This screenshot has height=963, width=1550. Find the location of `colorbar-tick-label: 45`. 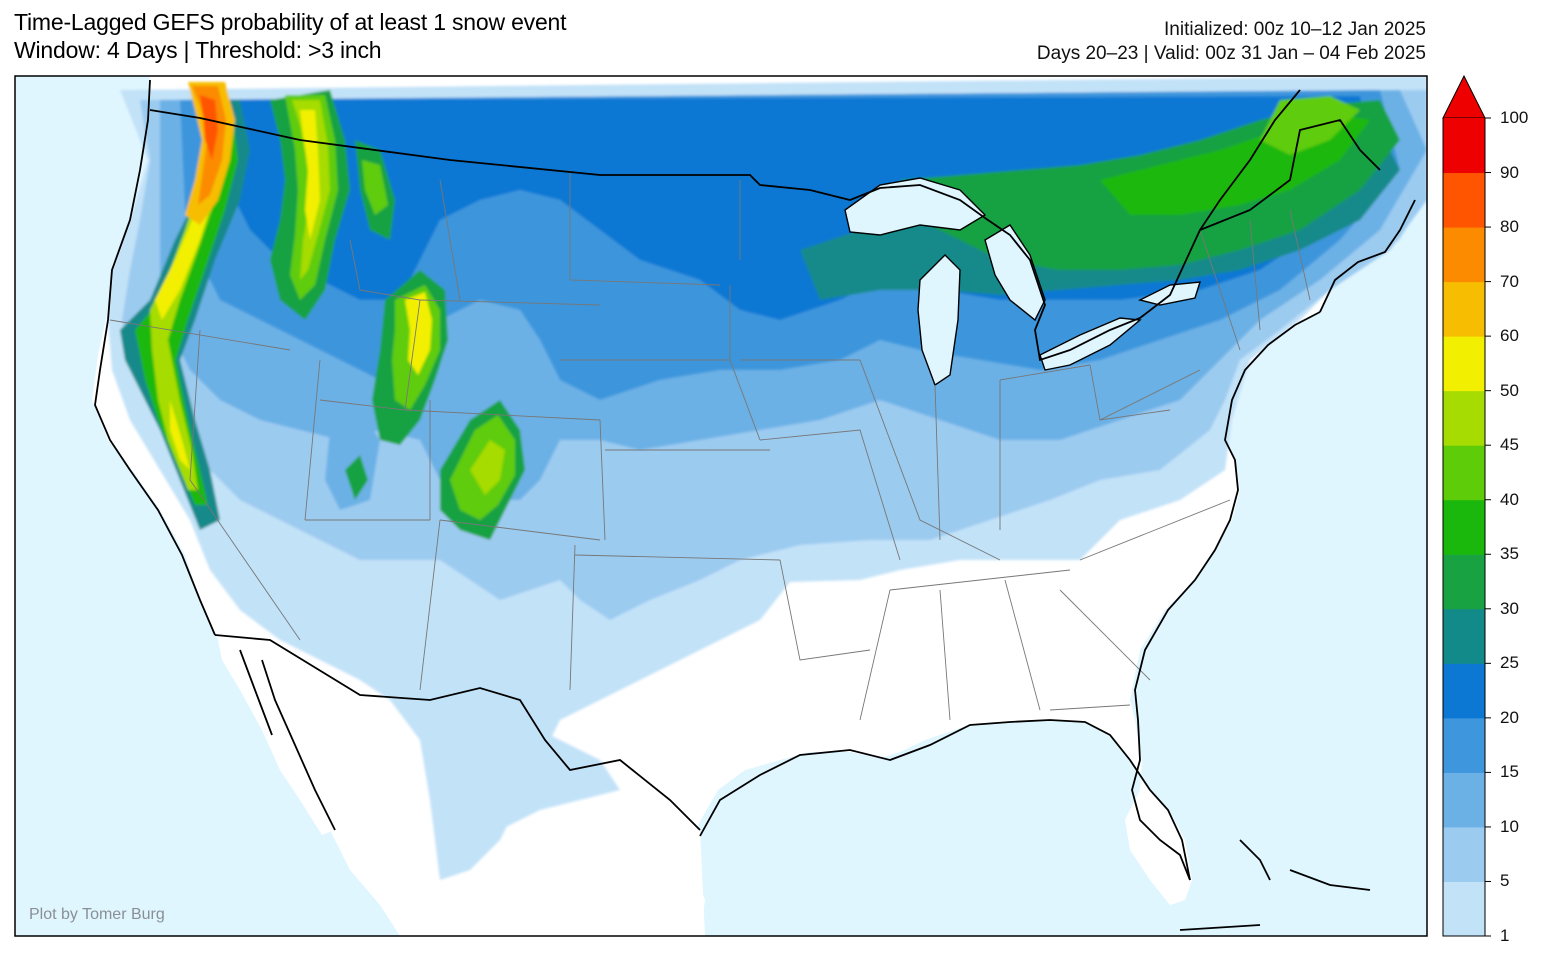

colorbar-tick-label: 45 is located at coordinates (1509, 445).